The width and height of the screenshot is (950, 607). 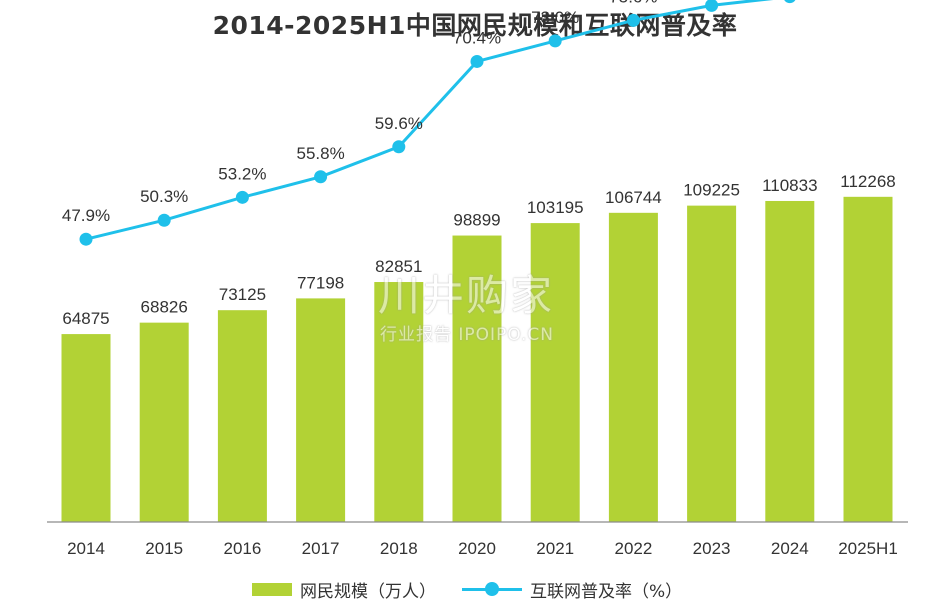 I want to click on line-value-label-2015: 50.3%, so click(x=164, y=196).